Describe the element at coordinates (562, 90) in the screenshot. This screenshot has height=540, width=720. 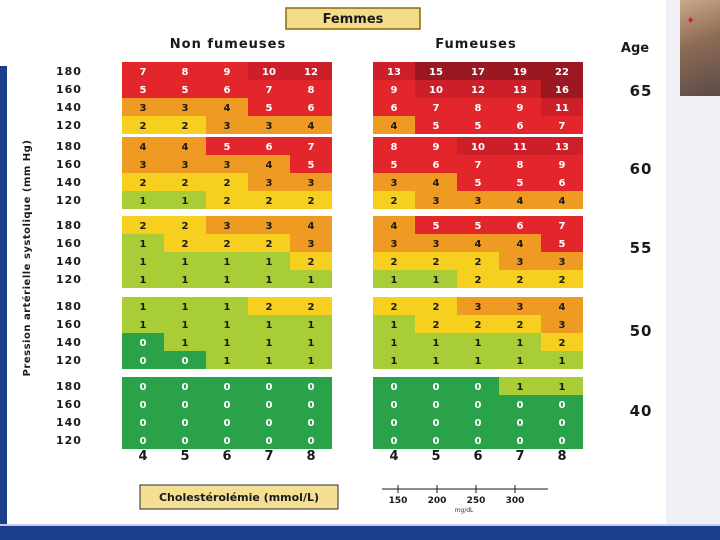
I see `risk-value: 16` at that location.